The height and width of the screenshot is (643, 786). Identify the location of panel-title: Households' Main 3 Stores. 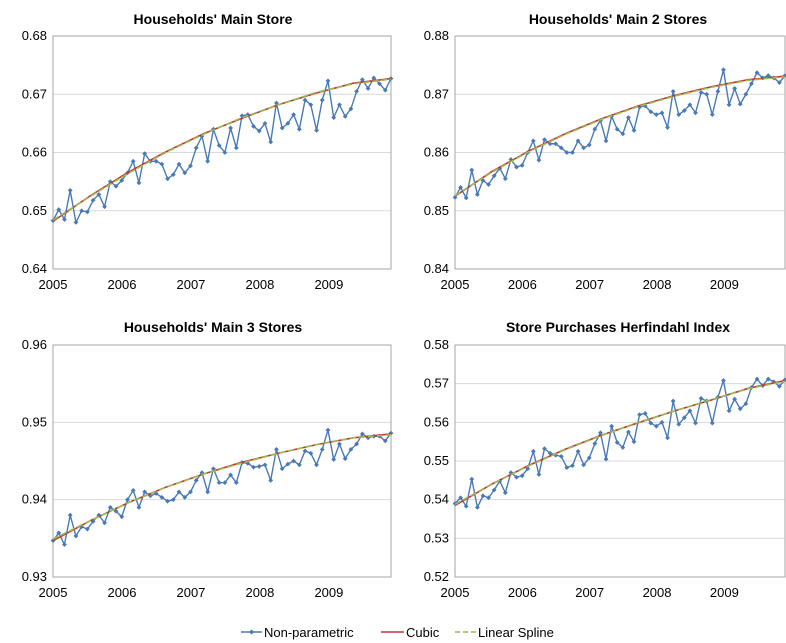
(213, 327).